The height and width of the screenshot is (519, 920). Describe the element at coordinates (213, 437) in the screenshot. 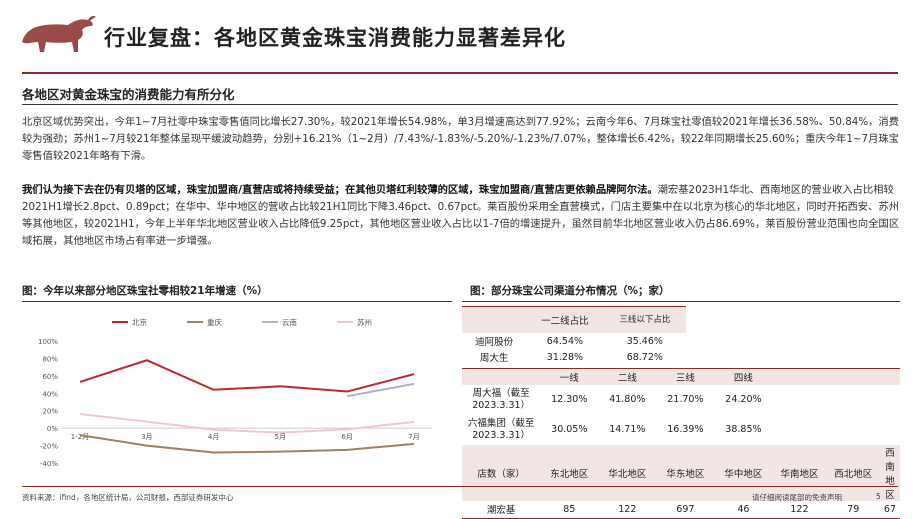

I see `x-tick-label: 4月` at that location.